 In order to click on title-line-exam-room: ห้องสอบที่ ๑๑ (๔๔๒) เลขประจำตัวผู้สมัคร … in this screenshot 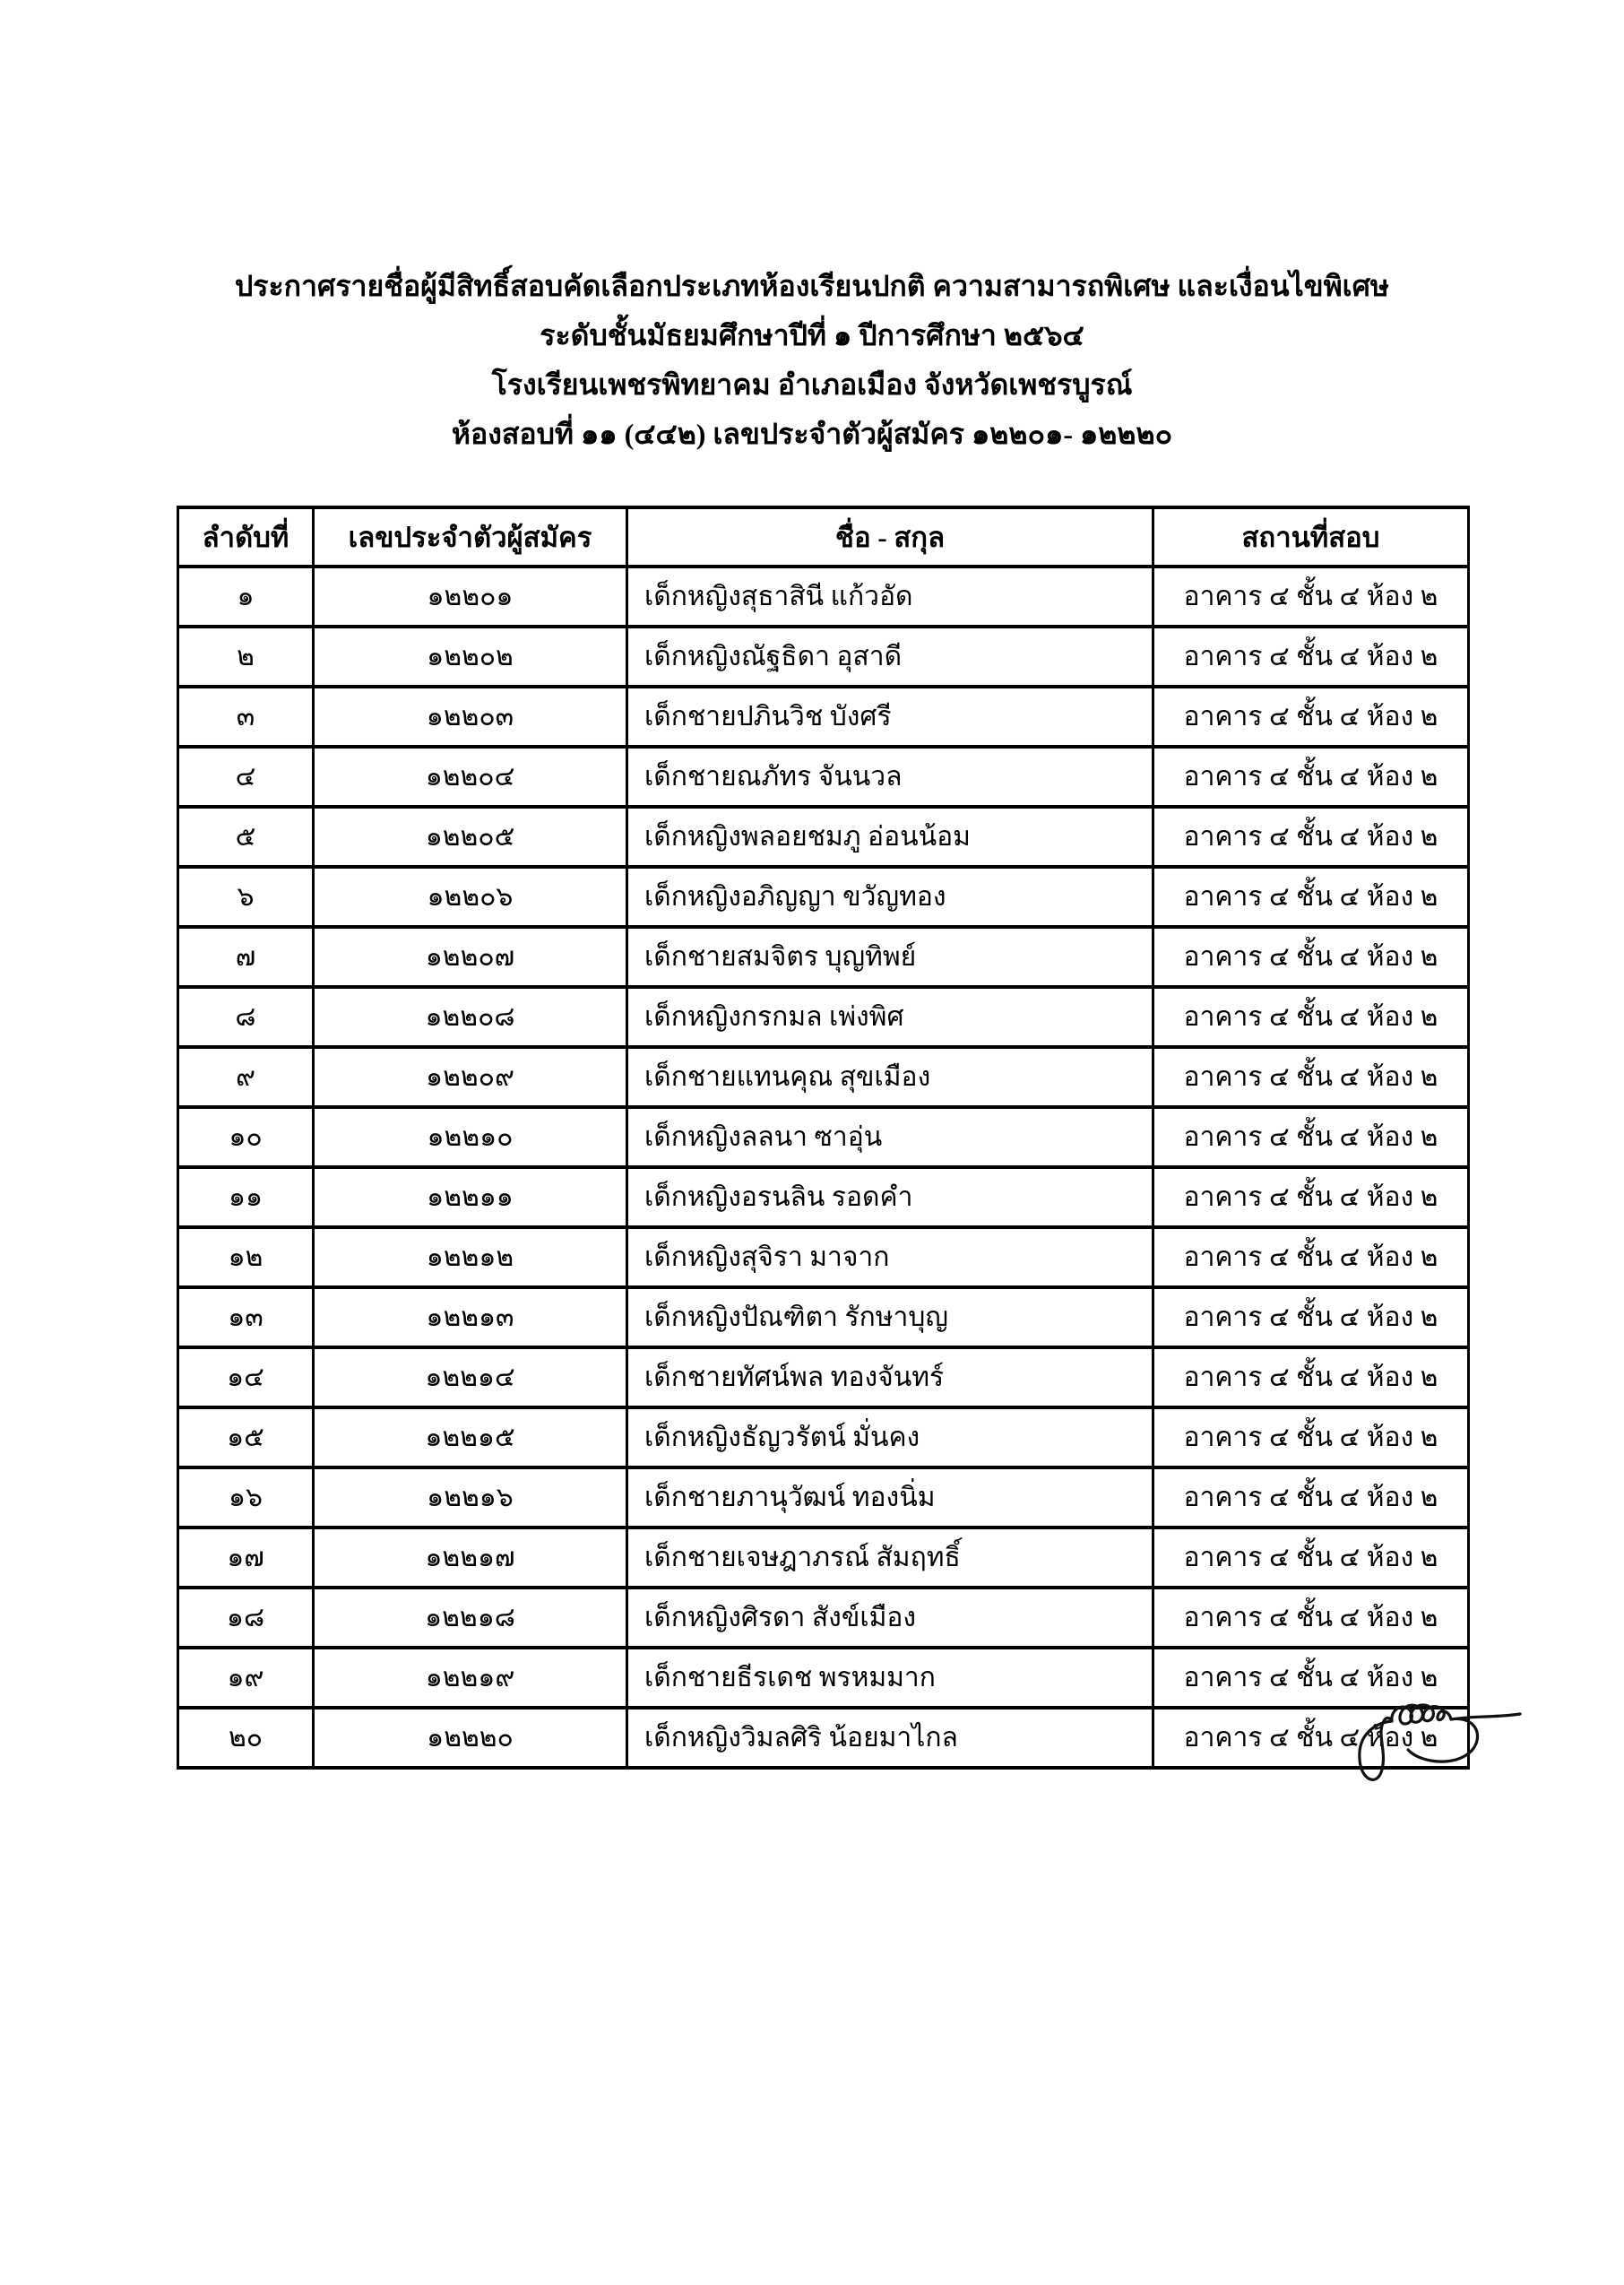, I will do `click(812, 434)`.